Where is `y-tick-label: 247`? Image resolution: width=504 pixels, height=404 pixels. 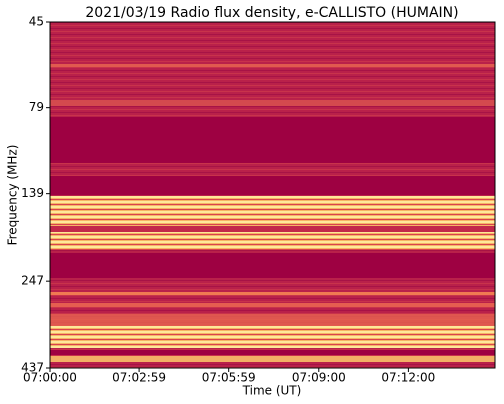
y-tick-label: 247 is located at coordinates (32, 281).